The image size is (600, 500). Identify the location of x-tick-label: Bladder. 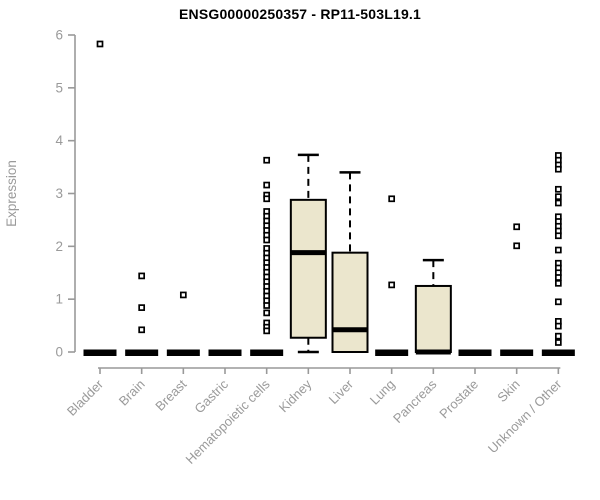
(85, 397).